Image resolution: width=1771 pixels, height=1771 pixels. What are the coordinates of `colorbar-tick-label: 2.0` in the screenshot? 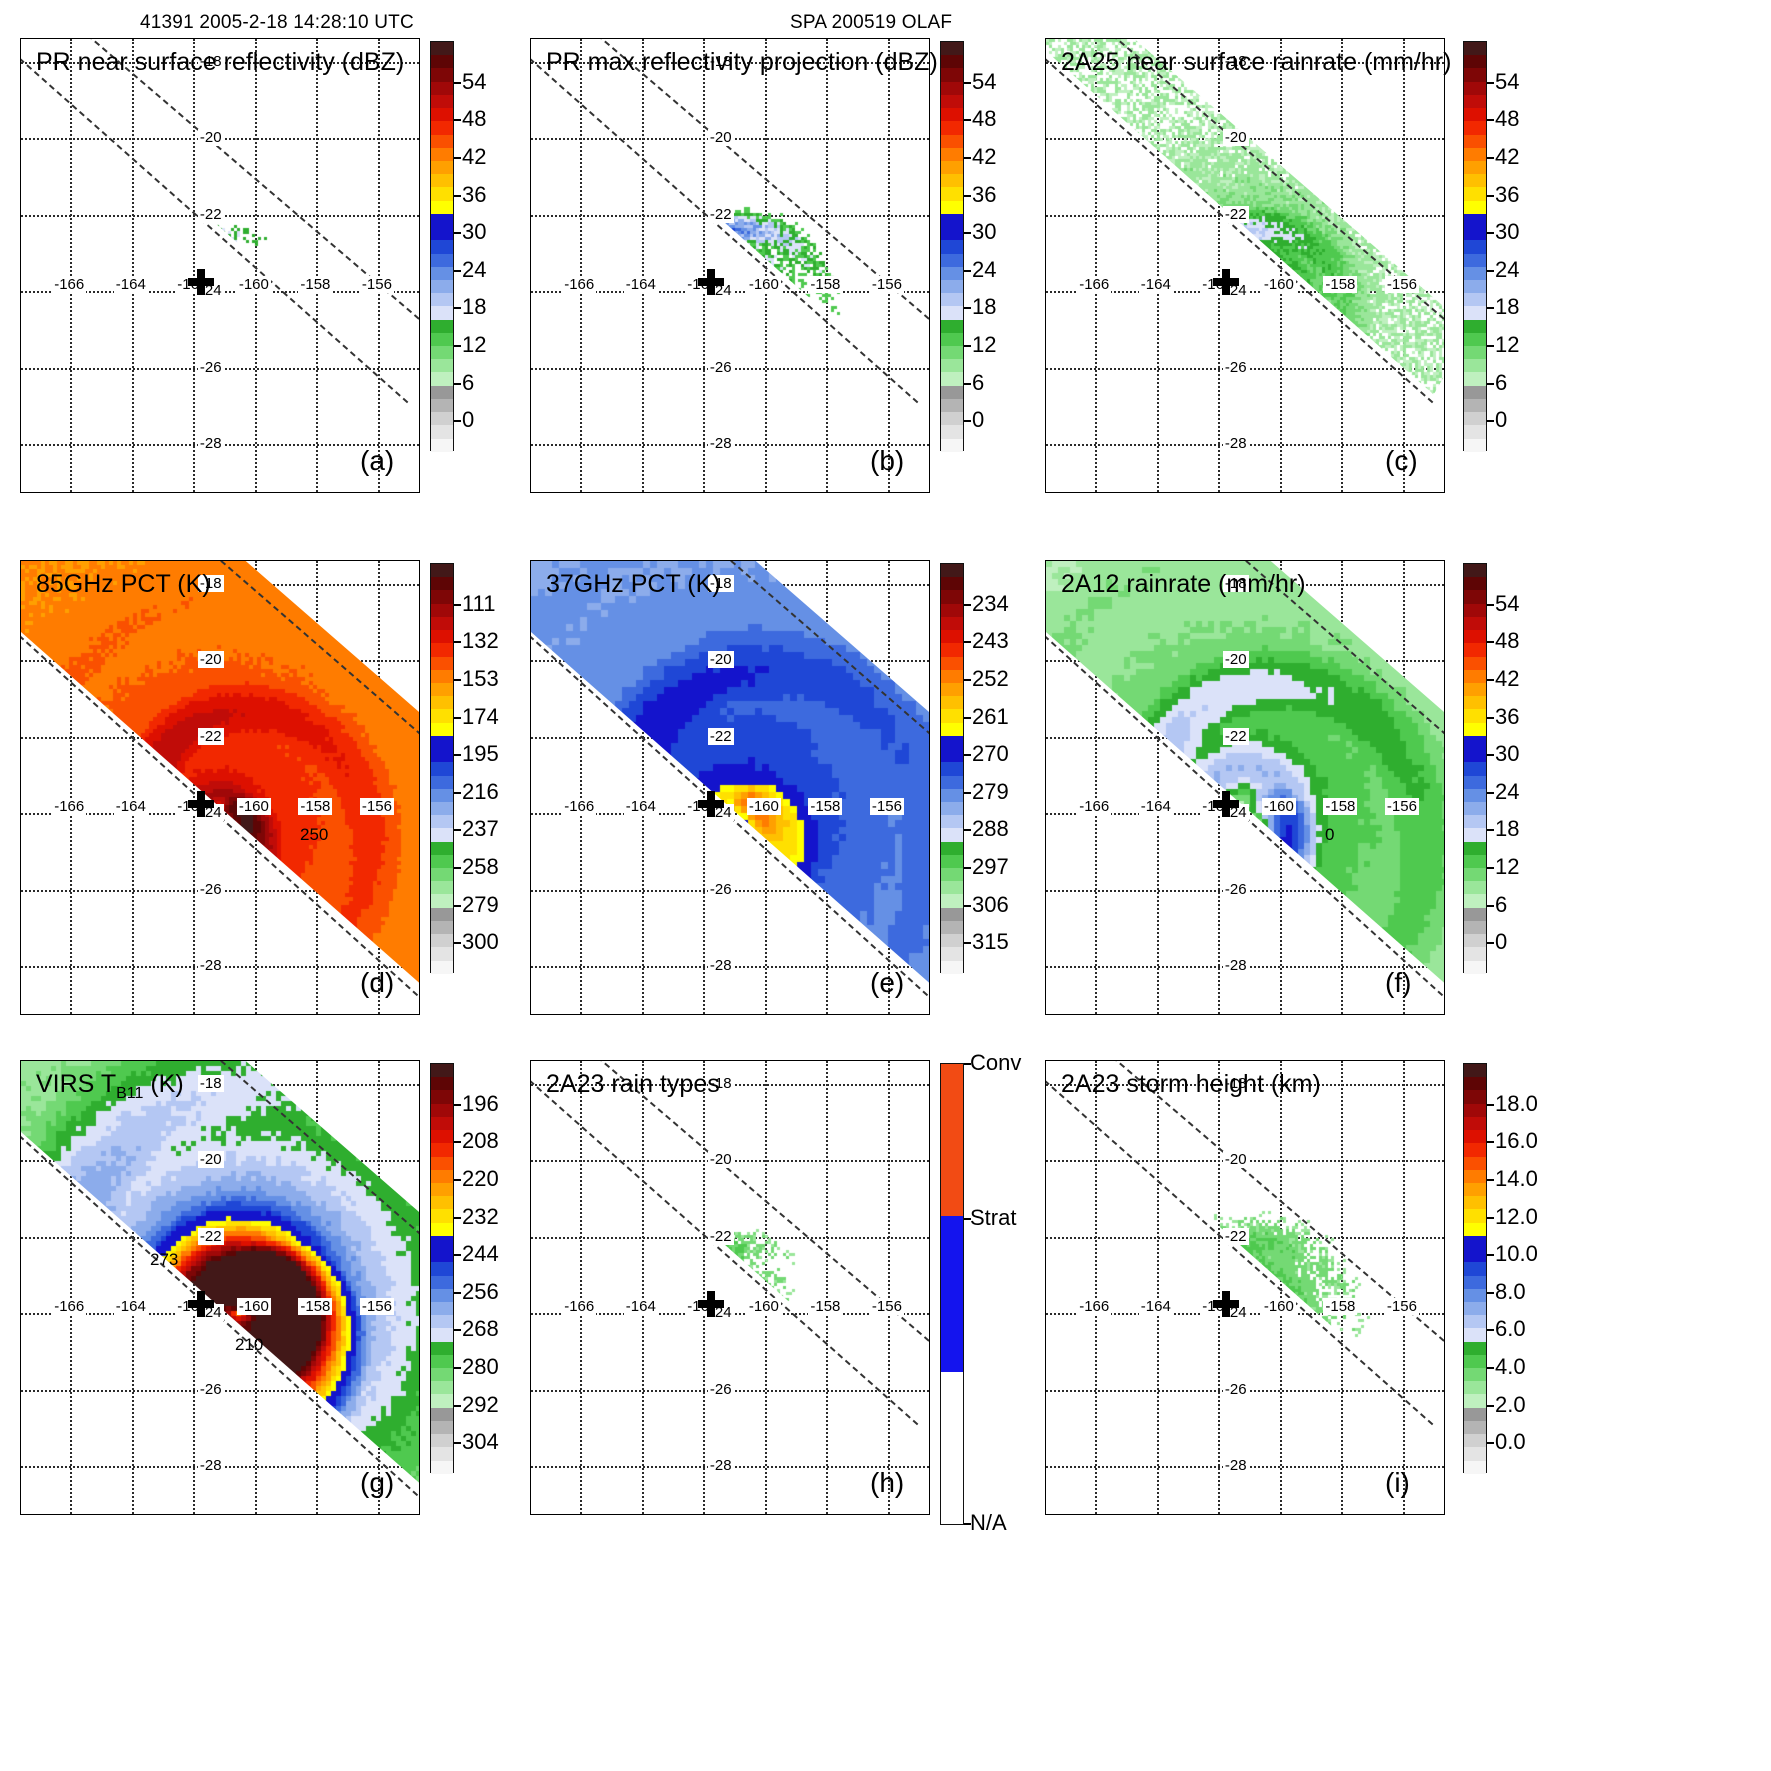 It's located at (1510, 1404).